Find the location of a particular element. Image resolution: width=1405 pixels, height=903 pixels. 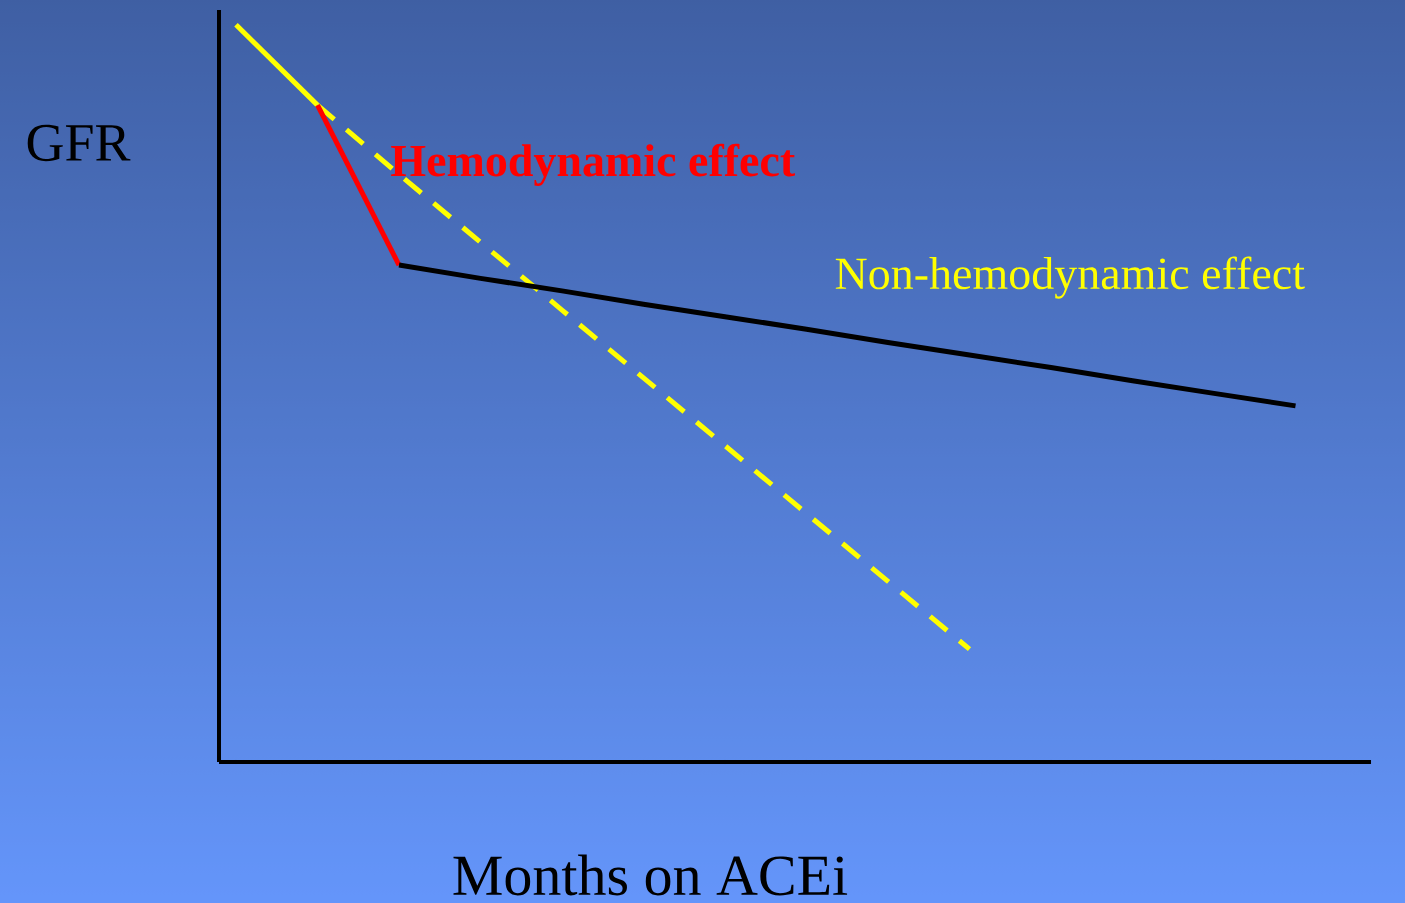

y-axis-title: GFR is located at coordinates (79, 143).